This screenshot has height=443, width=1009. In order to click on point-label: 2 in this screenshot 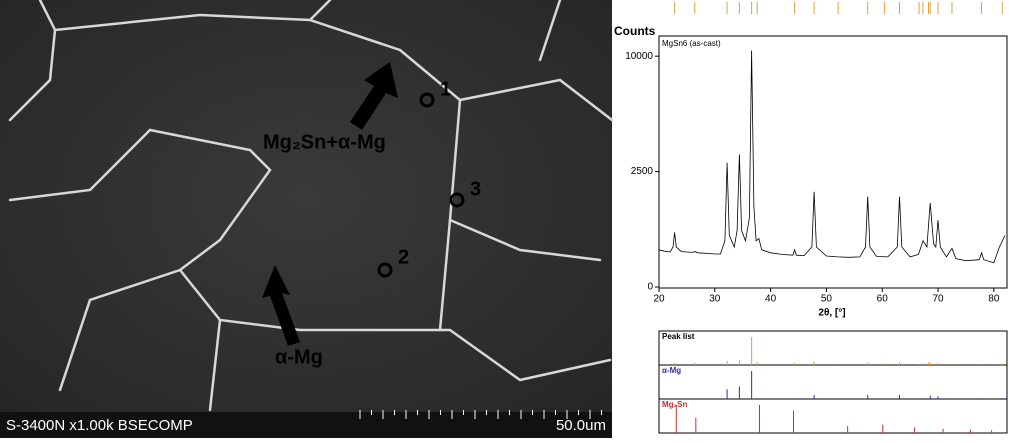, I will do `click(403, 257)`.